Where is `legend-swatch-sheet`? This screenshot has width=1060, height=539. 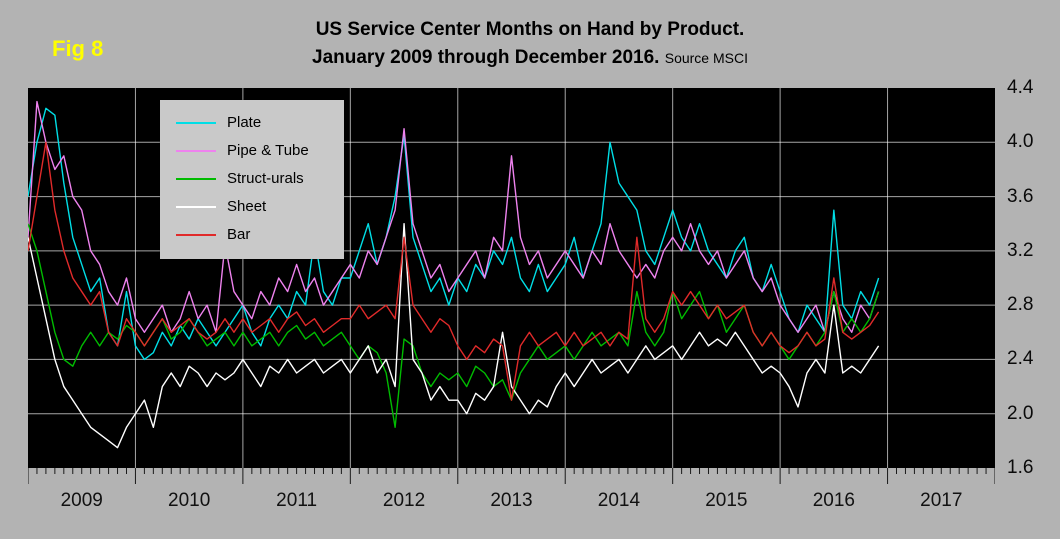
legend-swatch-sheet is located at coordinates (196, 206).